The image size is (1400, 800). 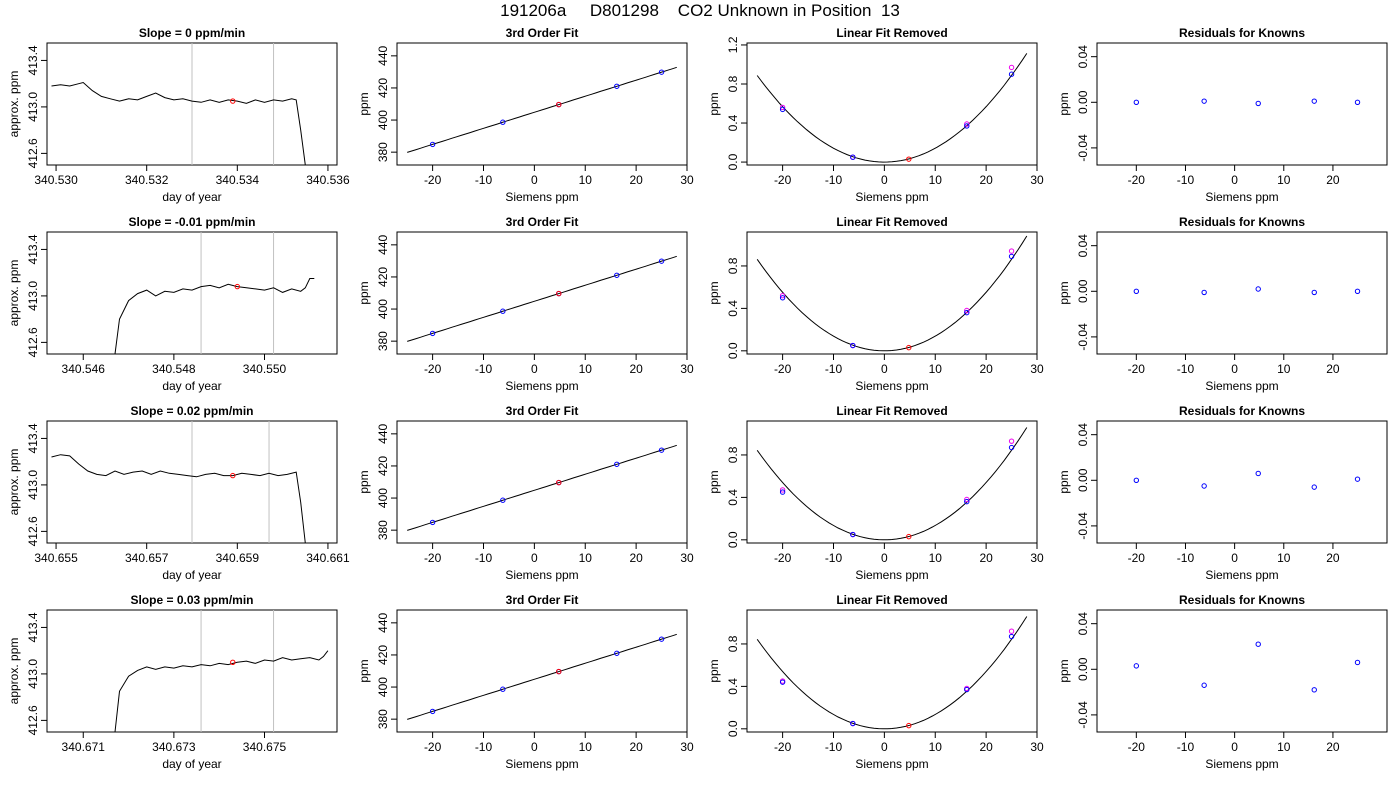 I want to click on panel-title: 3rd Order Fit, so click(x=542, y=600).